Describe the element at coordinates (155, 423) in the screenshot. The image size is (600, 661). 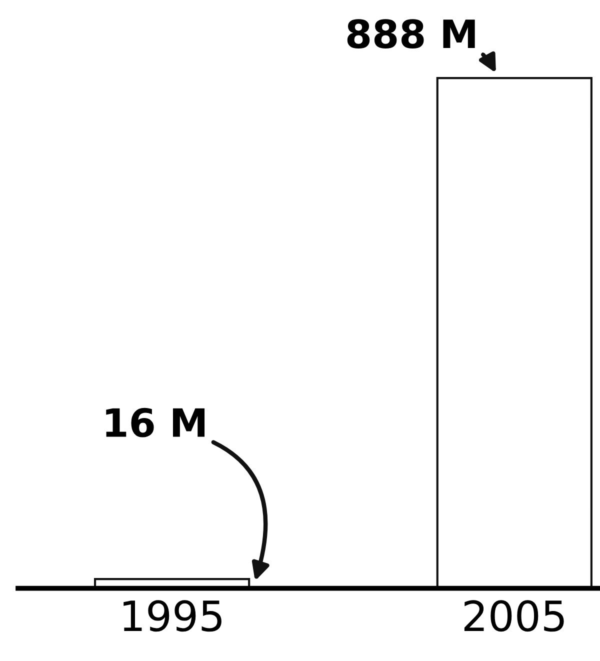
I see `data-label: 16 M` at that location.